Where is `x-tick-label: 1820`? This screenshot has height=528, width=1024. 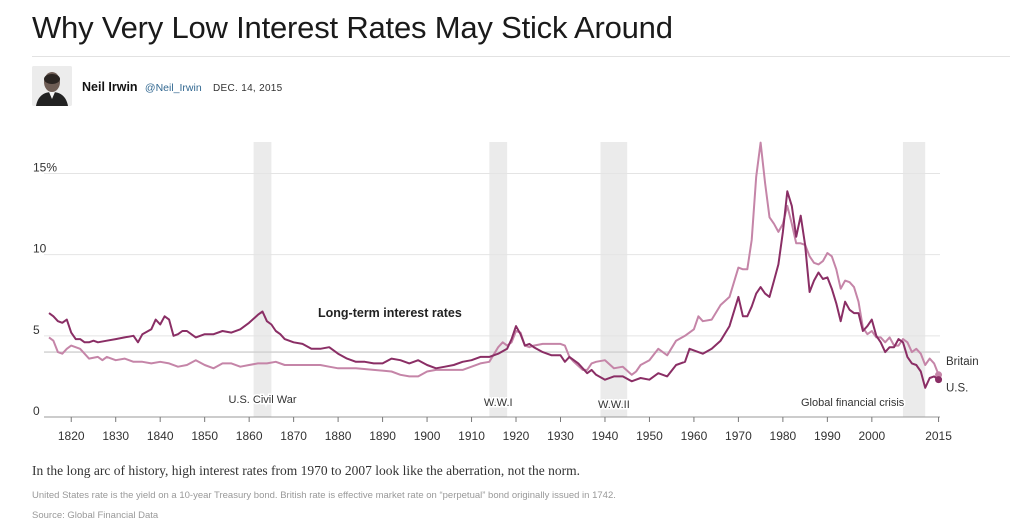 x-tick-label: 1820 is located at coordinates (71, 436).